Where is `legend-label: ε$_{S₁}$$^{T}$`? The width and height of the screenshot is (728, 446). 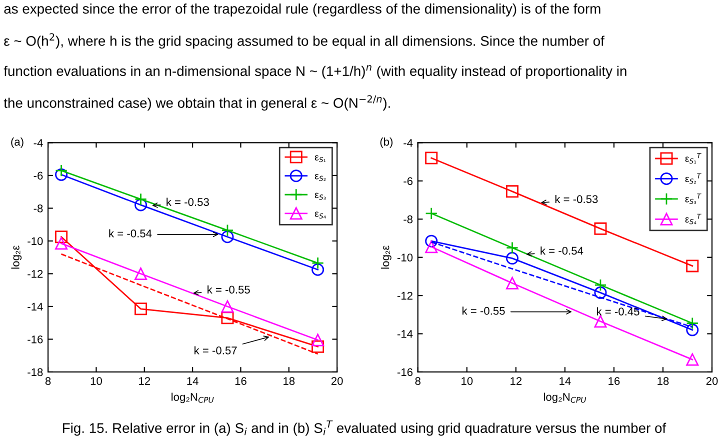 legend-label: ε$_{S₁}$$^{T}$ is located at coordinates (693, 158).